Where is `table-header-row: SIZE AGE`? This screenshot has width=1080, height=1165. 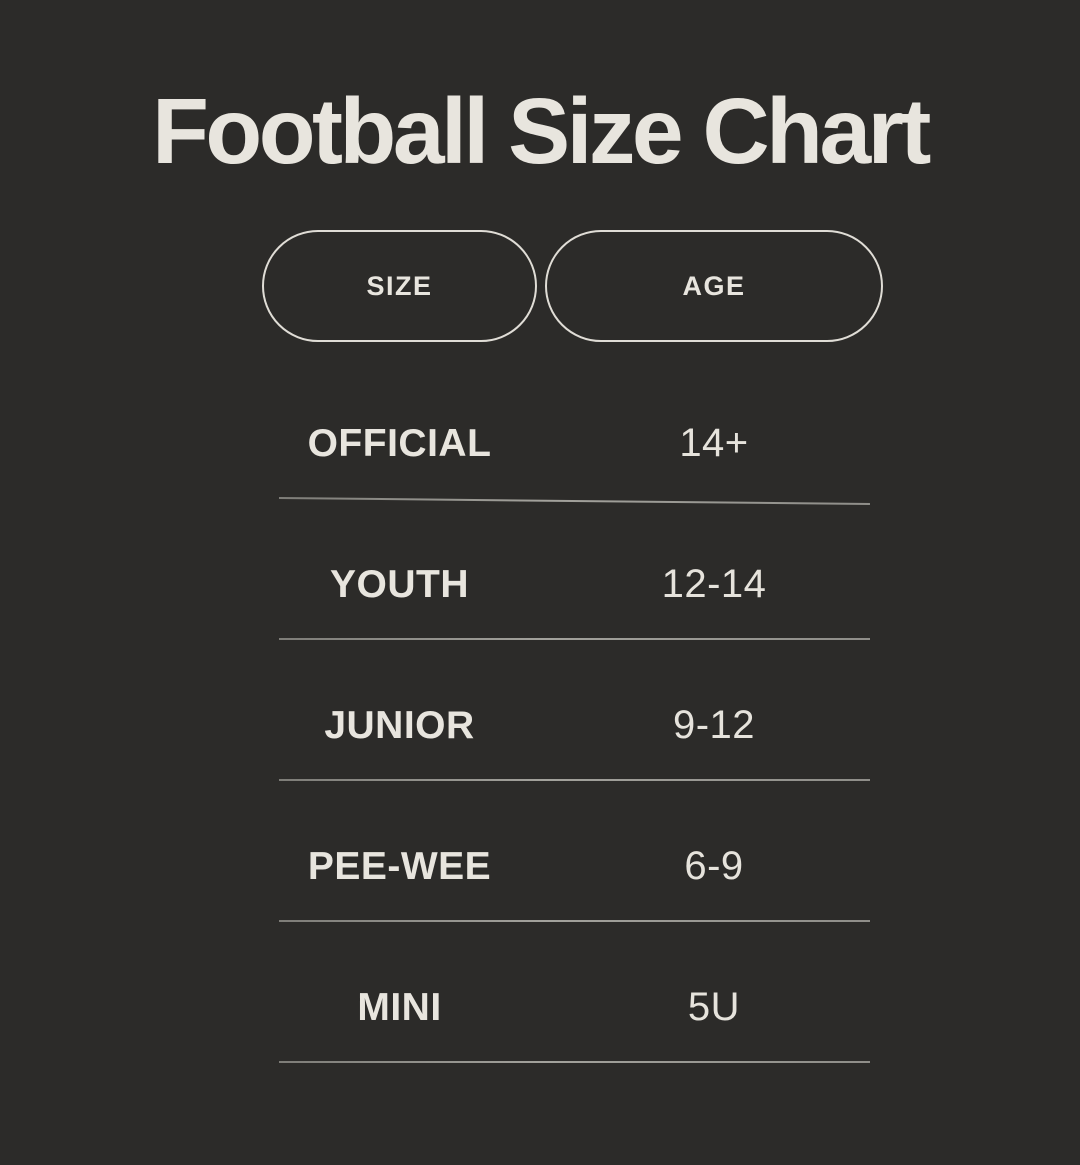
table-header-row: SIZE AGE is located at coordinates (572, 286).